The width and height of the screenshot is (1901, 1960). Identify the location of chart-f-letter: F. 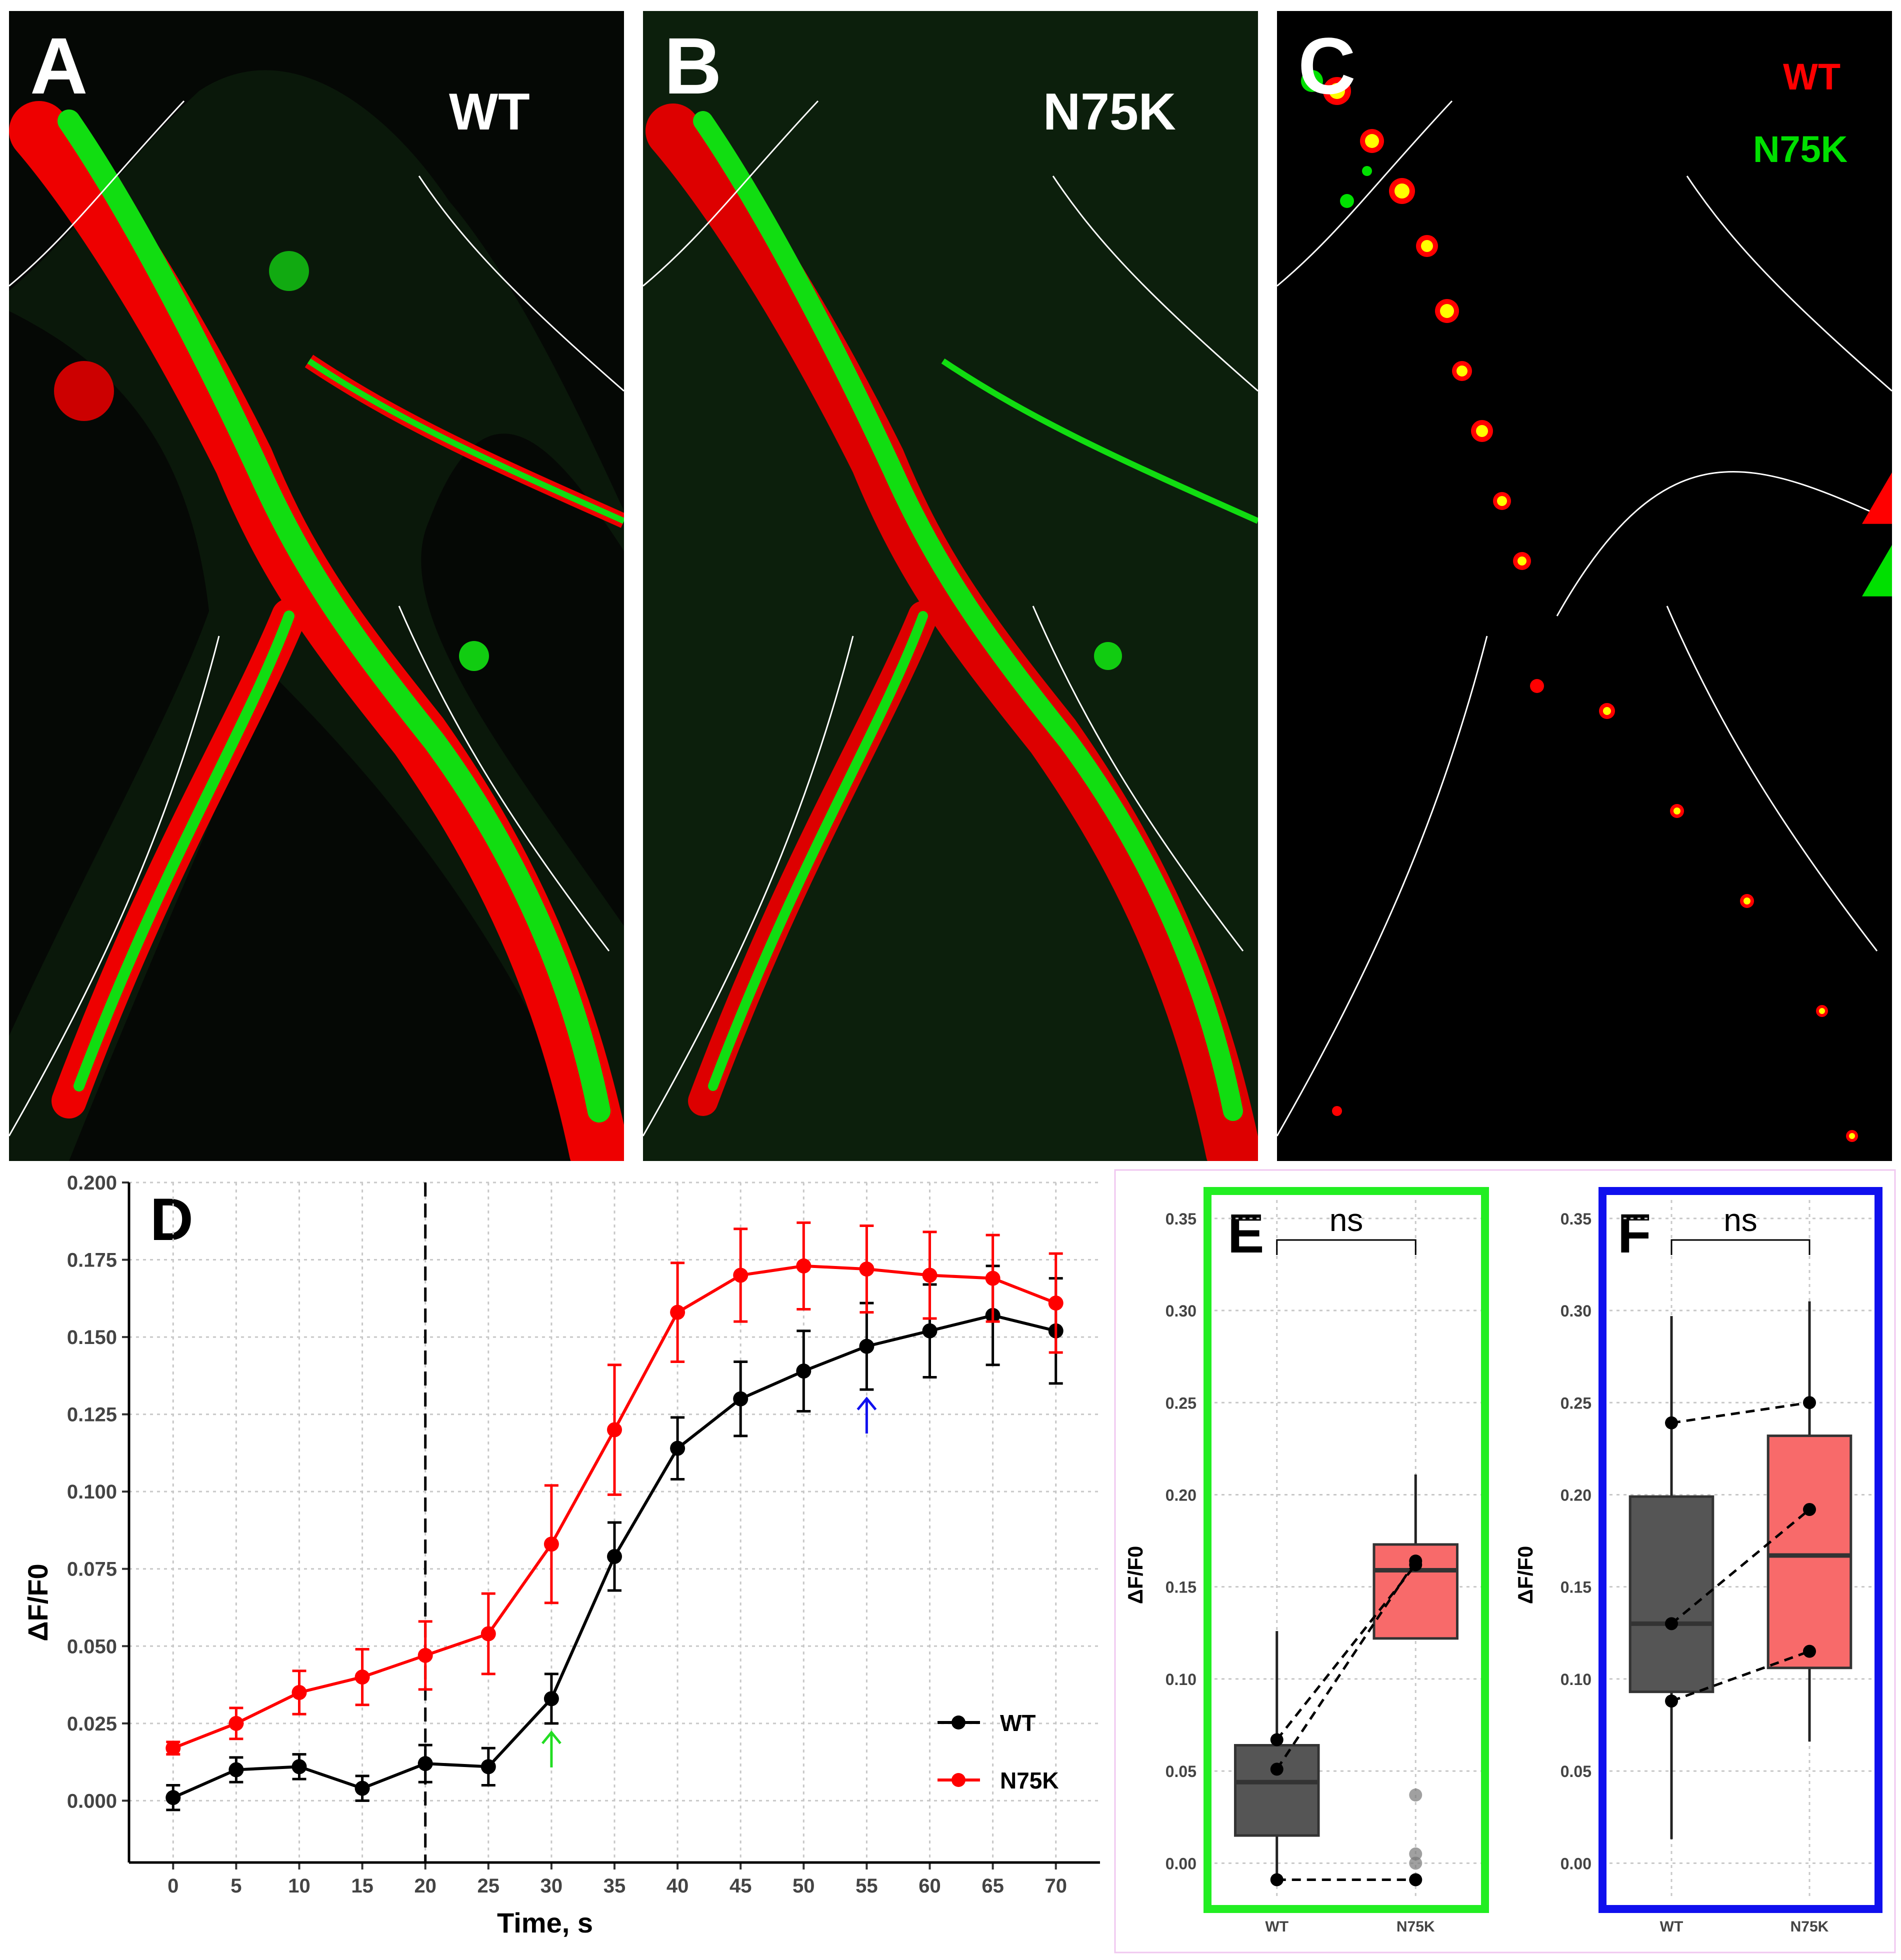
(1634, 1233).